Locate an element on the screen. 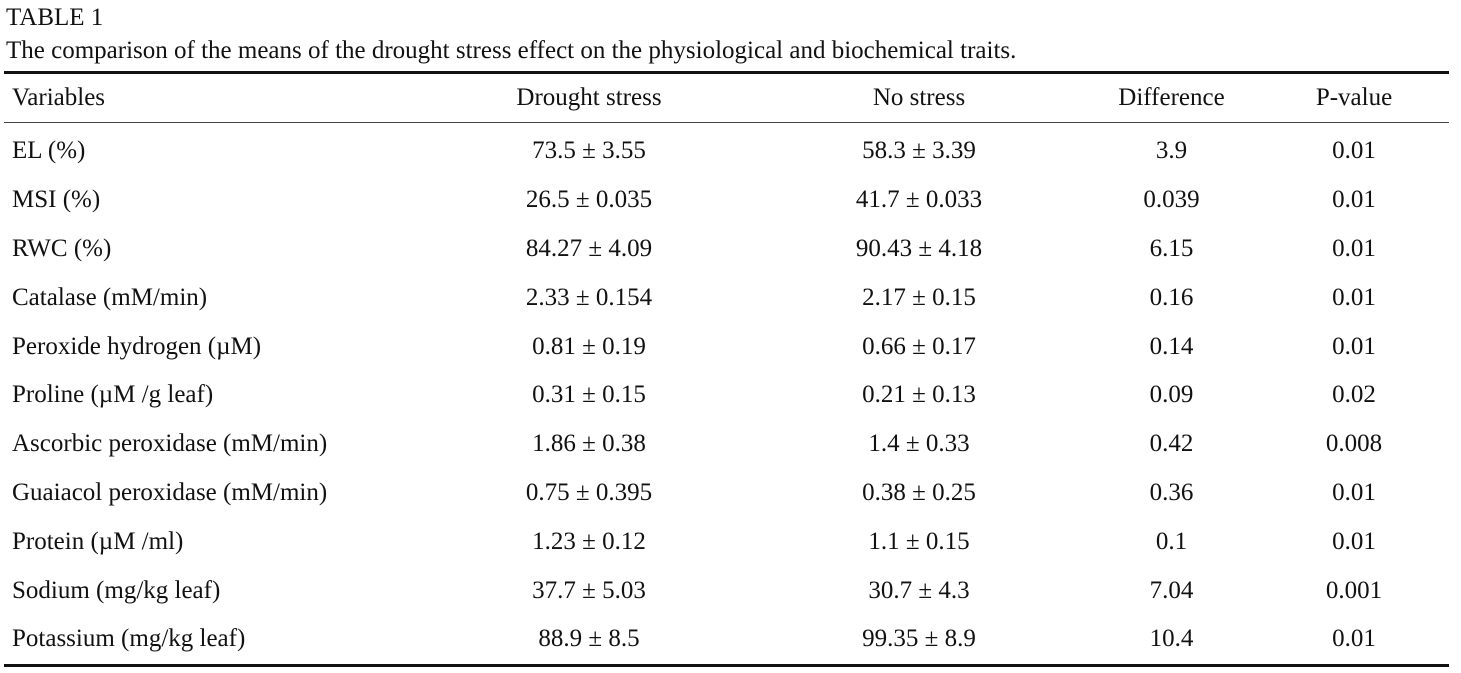 The height and width of the screenshot is (673, 1461). table-row: EL (%) 73.5 ± 3.55 58.3 ± 3.39 3.9 0.01 is located at coordinates (726, 149).